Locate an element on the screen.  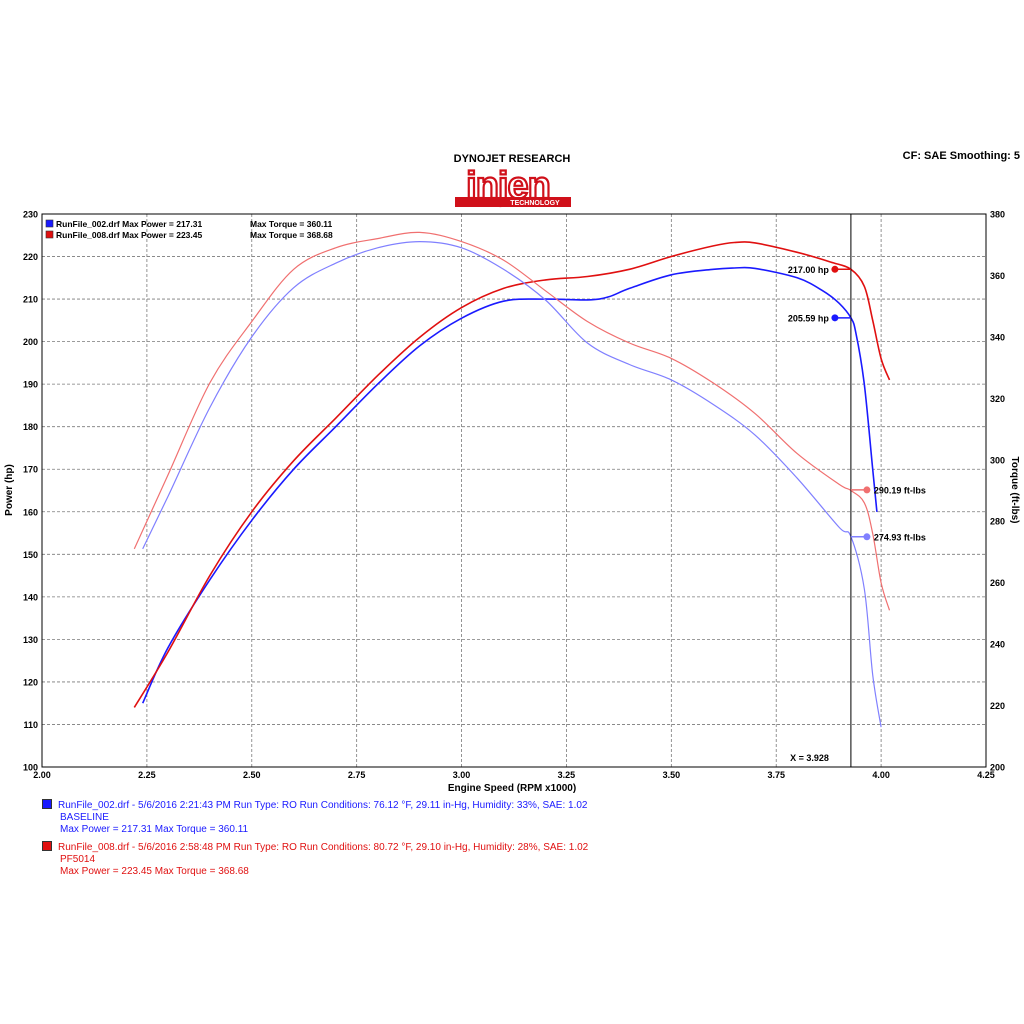
marker-label: 205.59 hp is located at coordinates (809, 318).